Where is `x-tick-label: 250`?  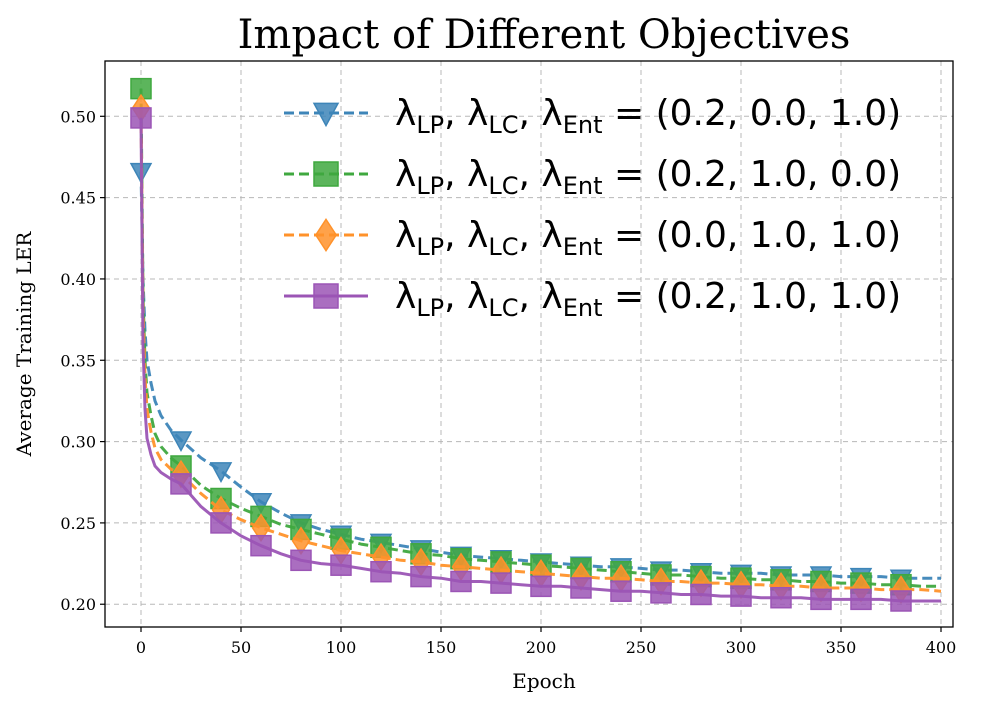
x-tick-label: 250 is located at coordinates (641, 647).